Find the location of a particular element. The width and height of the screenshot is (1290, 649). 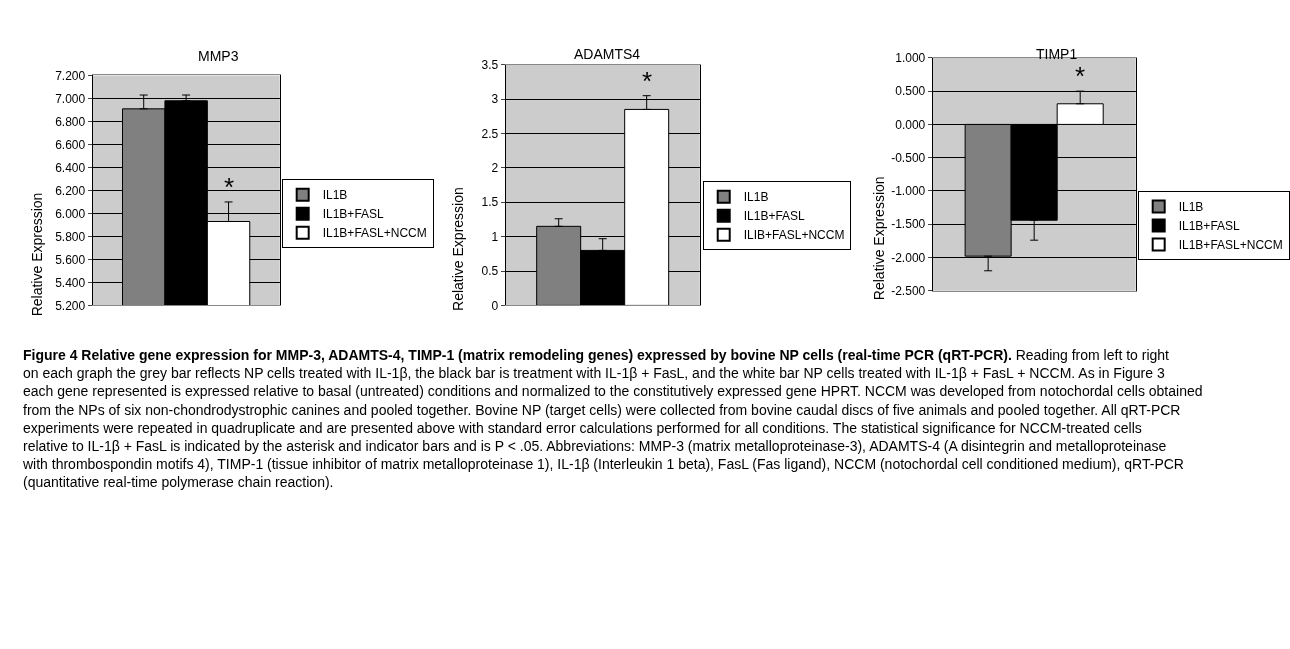

y-tick-label: 7.200 is located at coordinates (70, 75).